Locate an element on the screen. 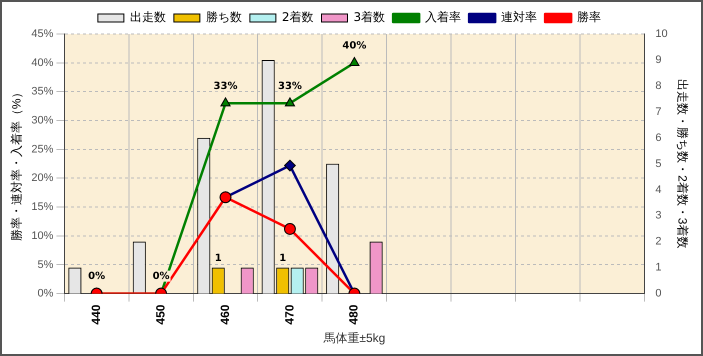  legend-label: 連対率 is located at coordinates (519, 17).